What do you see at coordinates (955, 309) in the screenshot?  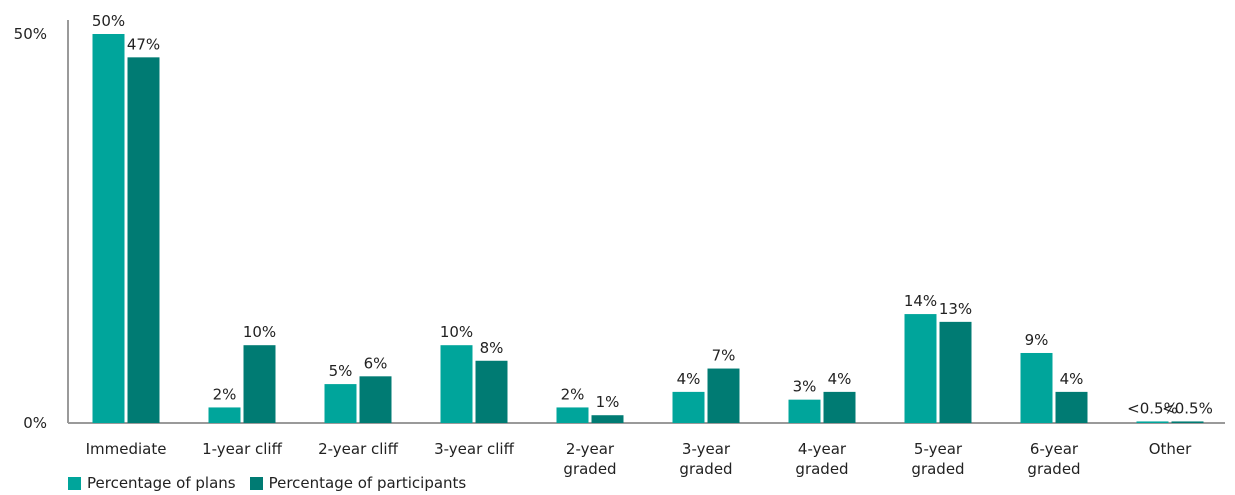 I see `data-label: 13%` at bounding box center [955, 309].